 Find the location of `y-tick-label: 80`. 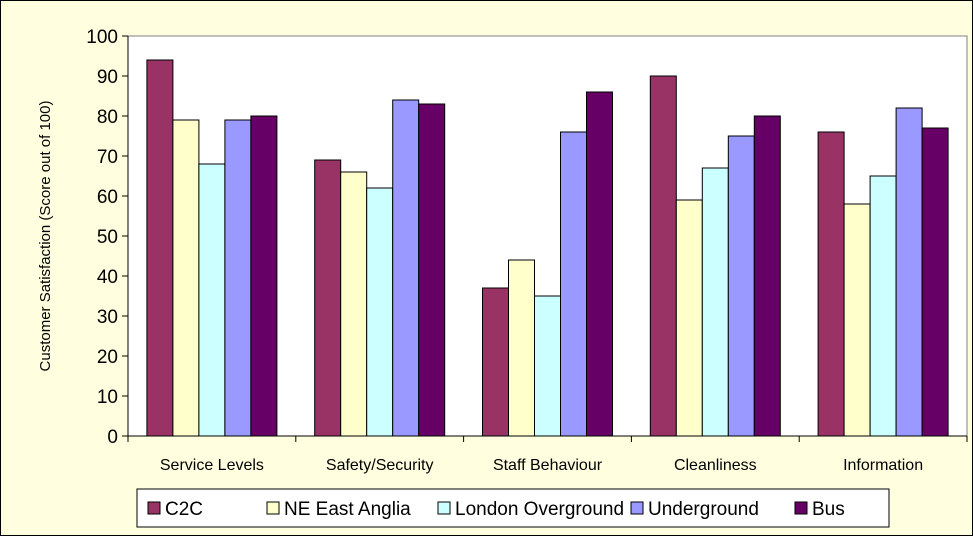

y-tick-label: 80 is located at coordinates (107, 117).